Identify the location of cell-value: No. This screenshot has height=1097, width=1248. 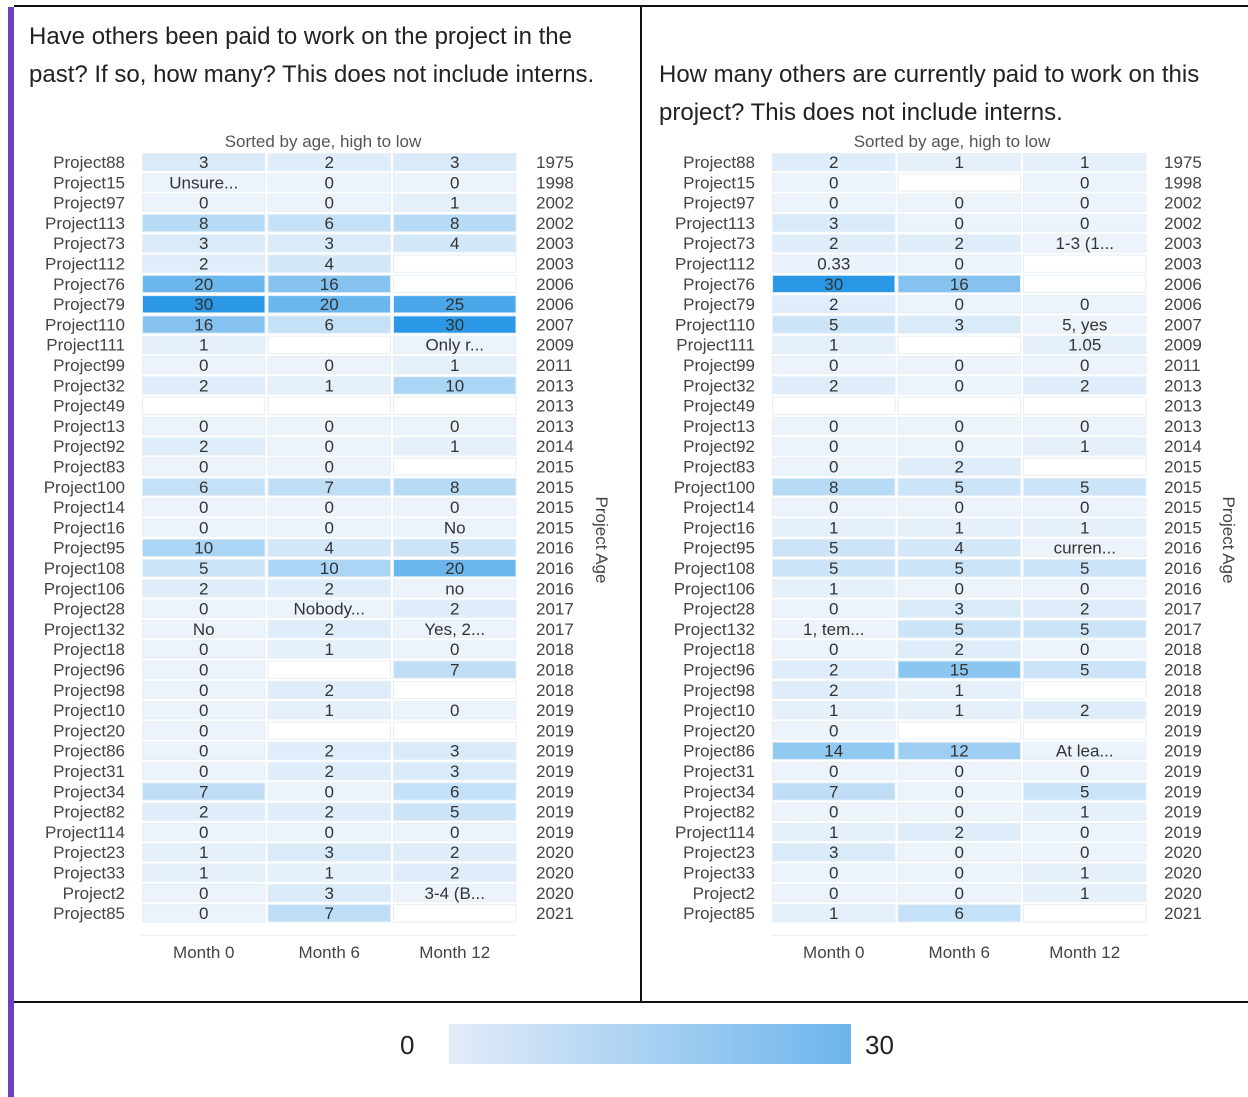
(204, 629).